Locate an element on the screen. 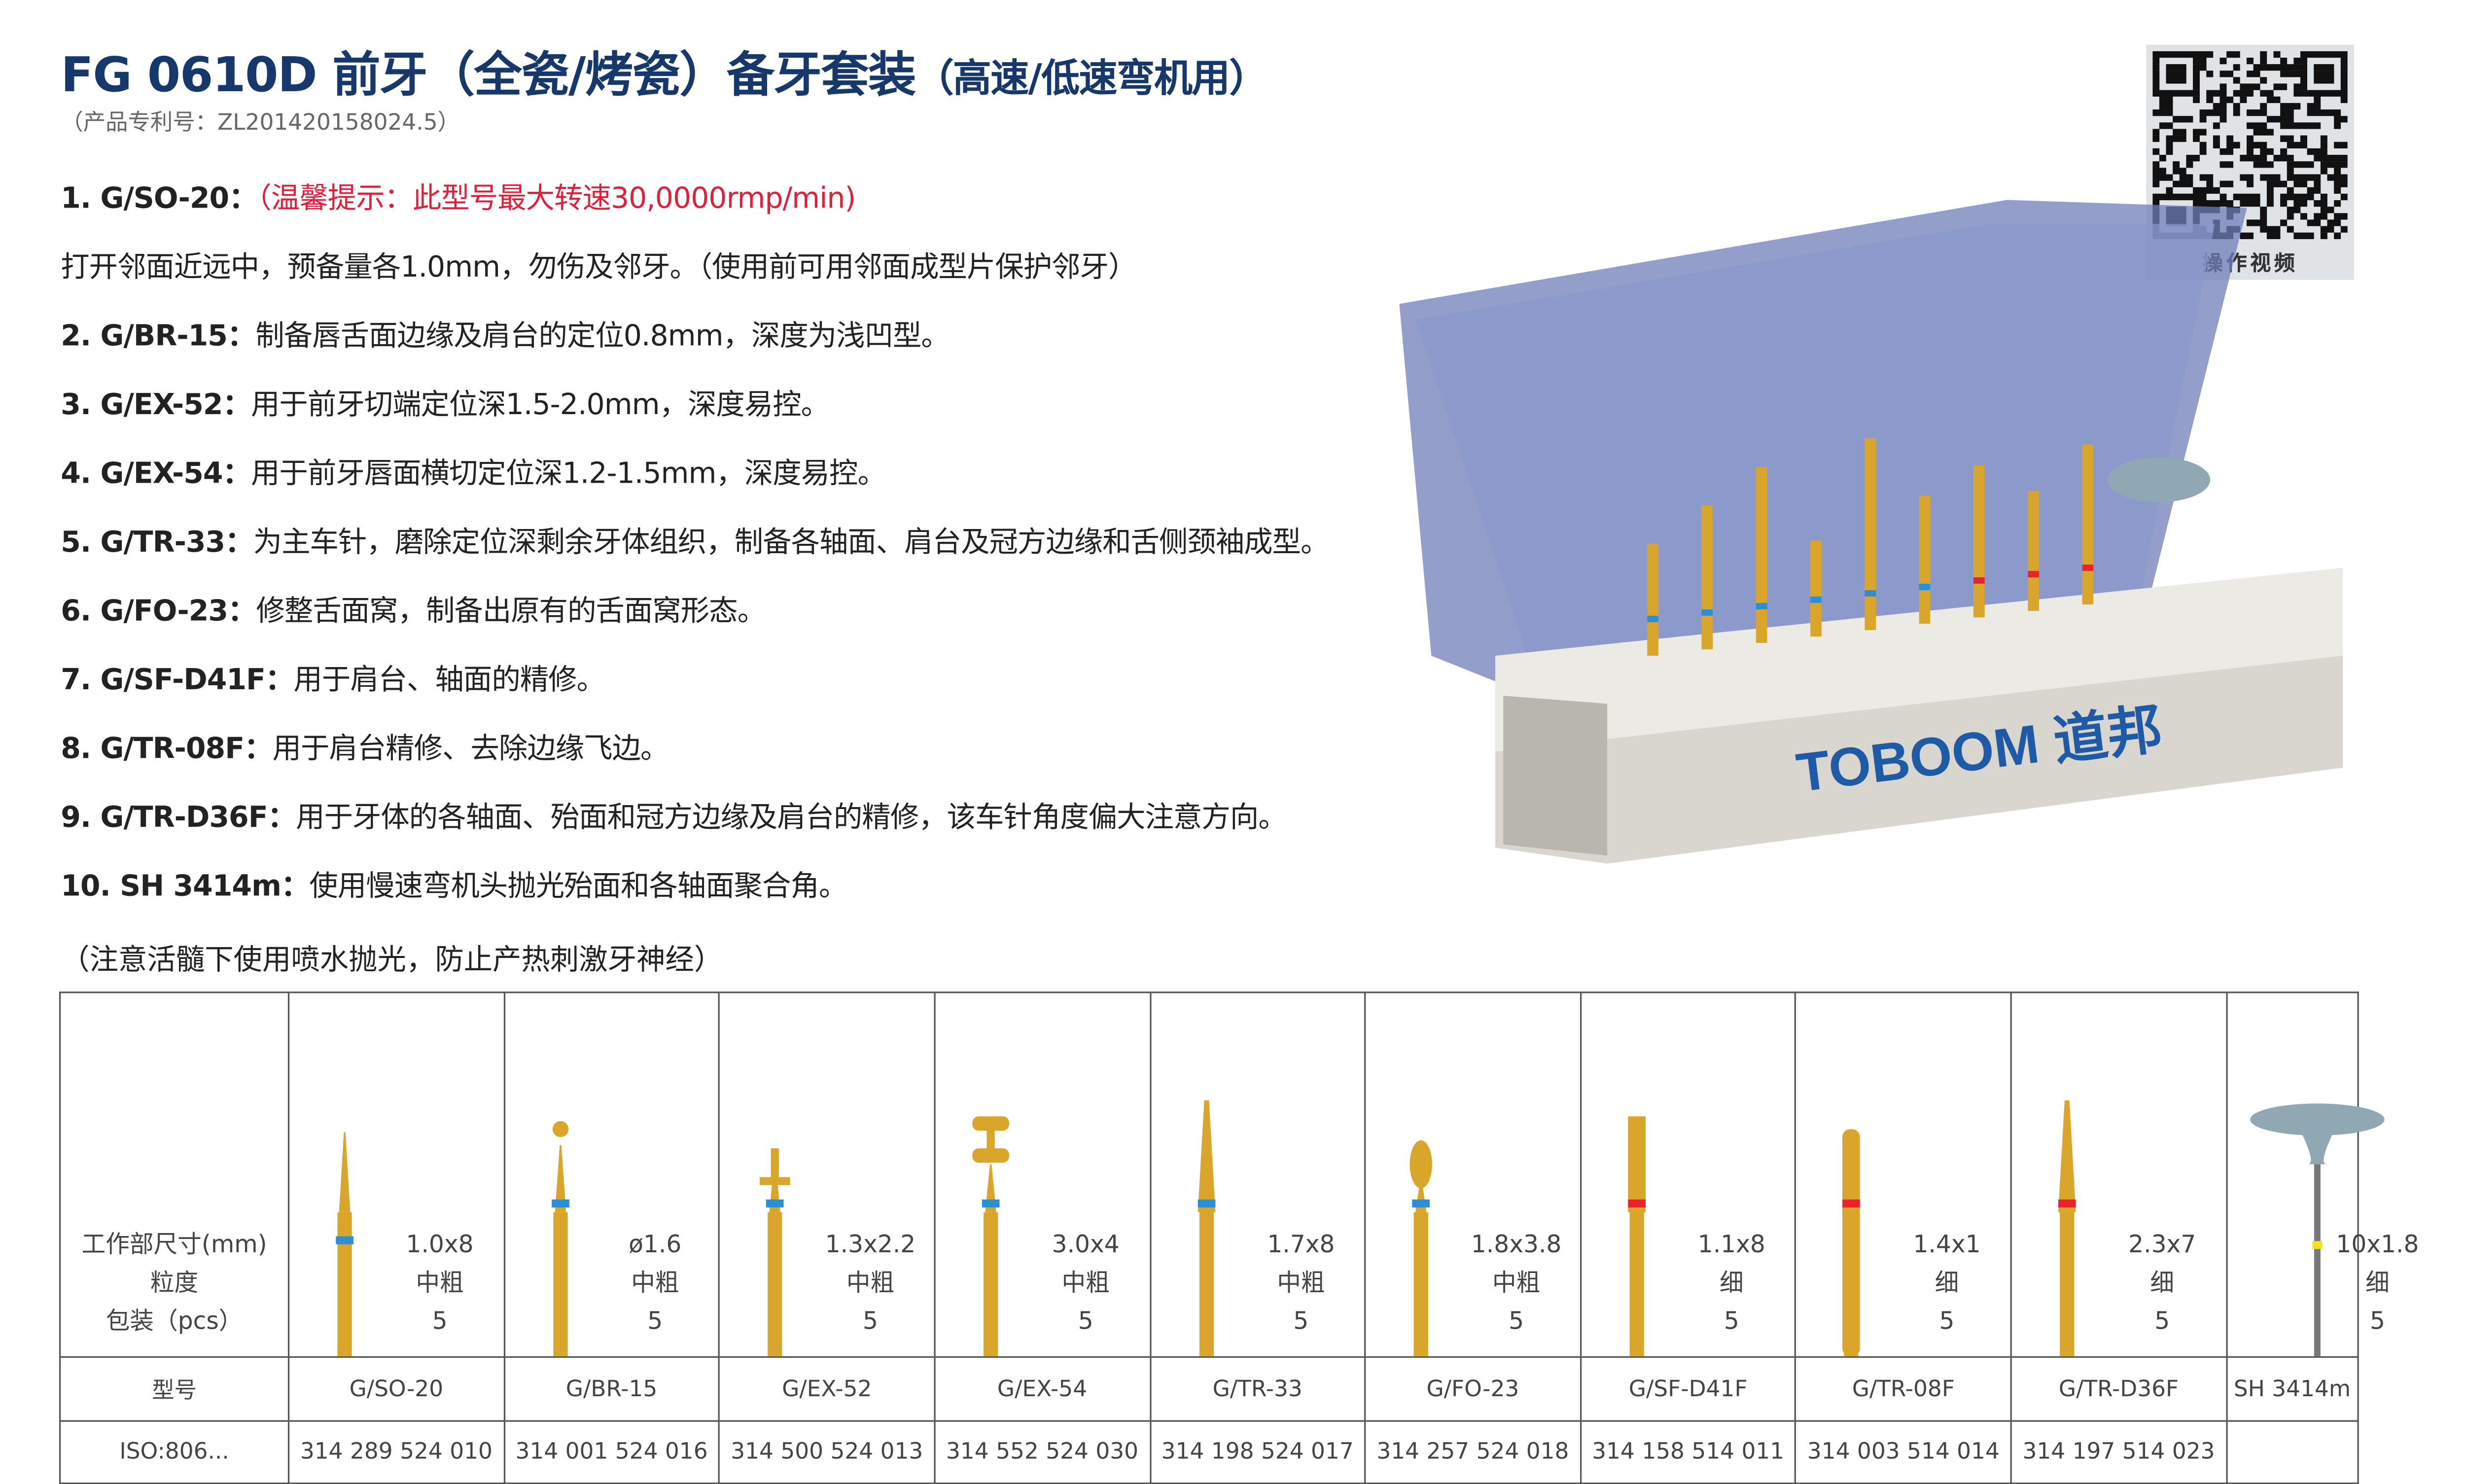 The image size is (2465, 1484). bur-cell: 10x1.8 细 5 is located at coordinates (2322, 1174).